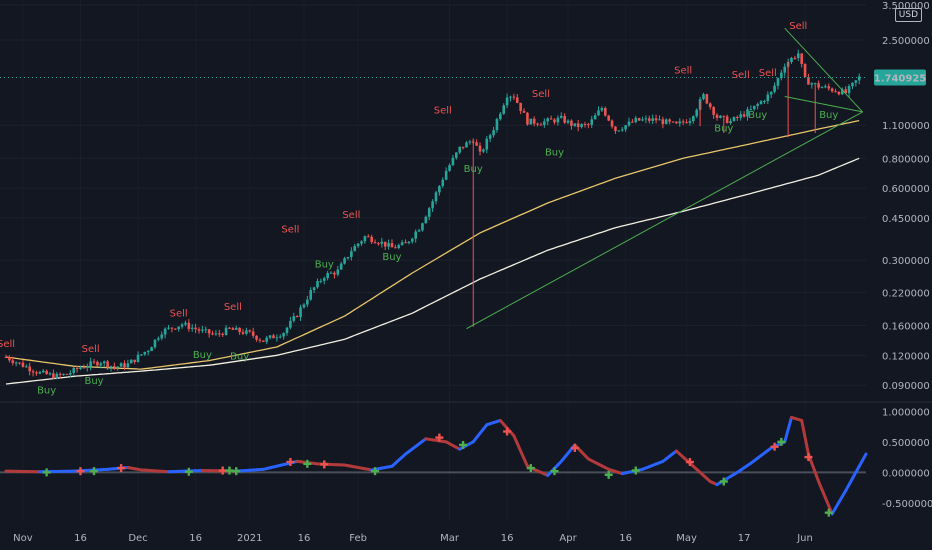 The image size is (932, 550). I want to click on time-axis-tick: Dec, so click(137, 538).